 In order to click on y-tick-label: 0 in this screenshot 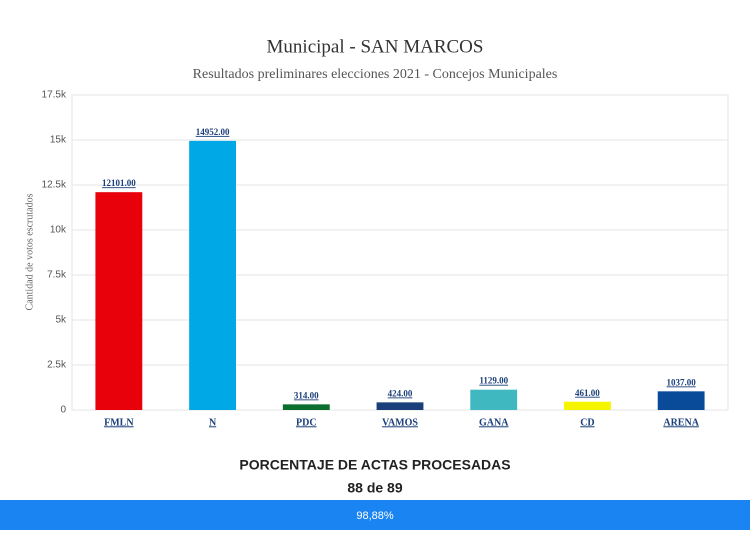, I will do `click(63, 410)`.